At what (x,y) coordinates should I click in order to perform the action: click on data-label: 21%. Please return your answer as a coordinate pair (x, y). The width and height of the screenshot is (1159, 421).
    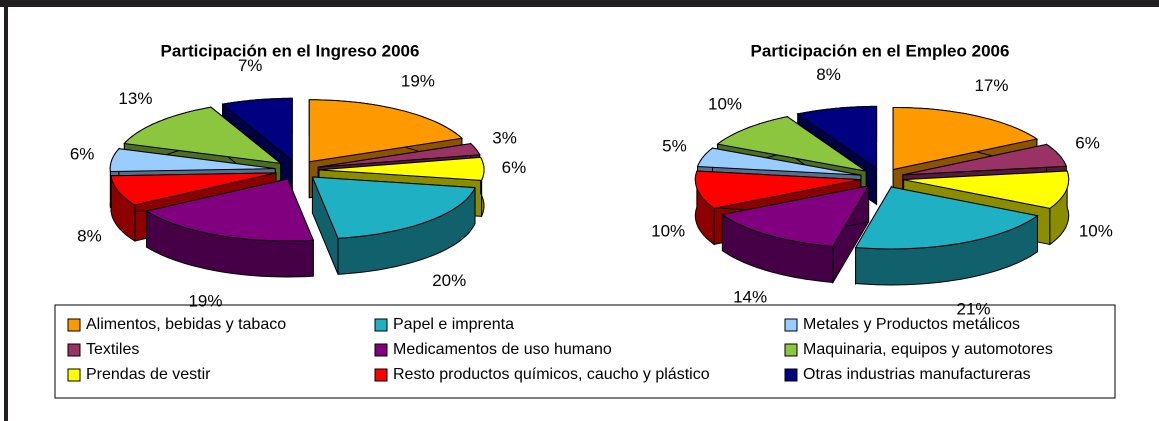
    Looking at the image, I should click on (974, 309).